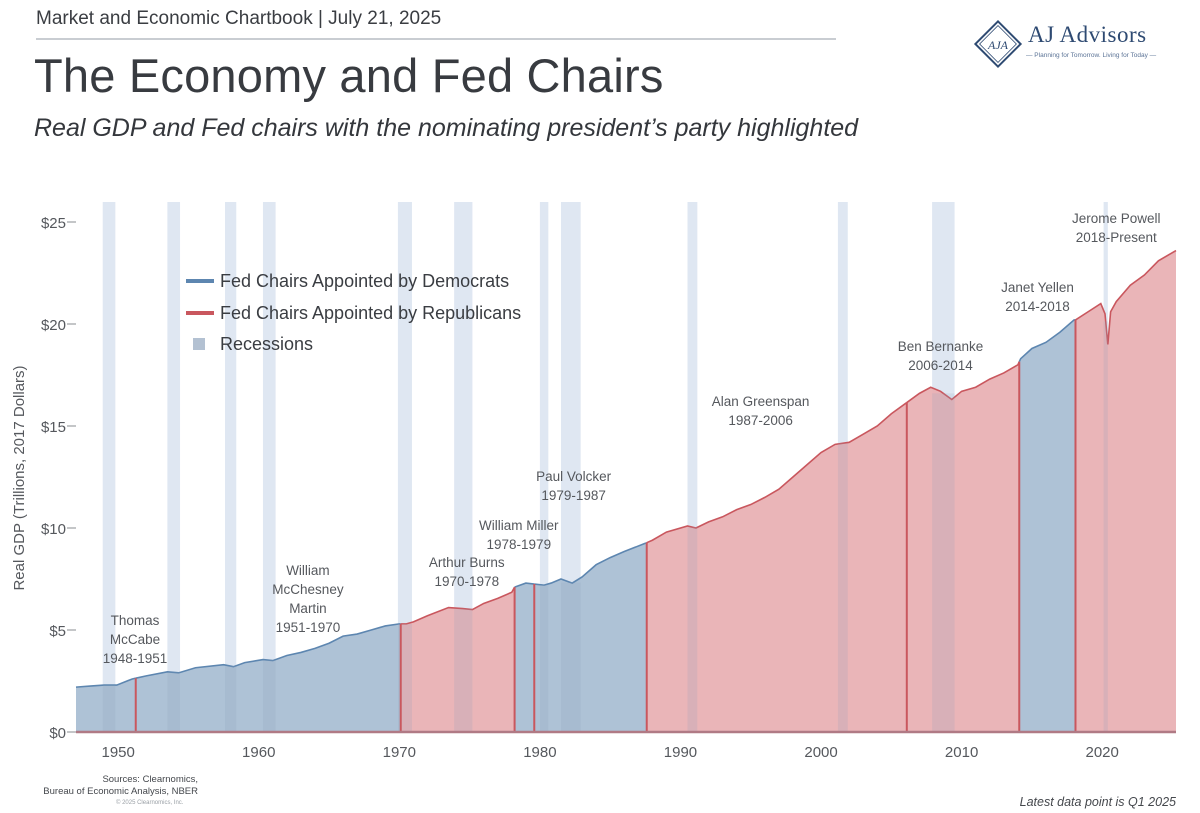 The image size is (1200, 813). What do you see at coordinates (941, 346) in the screenshot?
I see `chair-label: Ben Bernanke` at bounding box center [941, 346].